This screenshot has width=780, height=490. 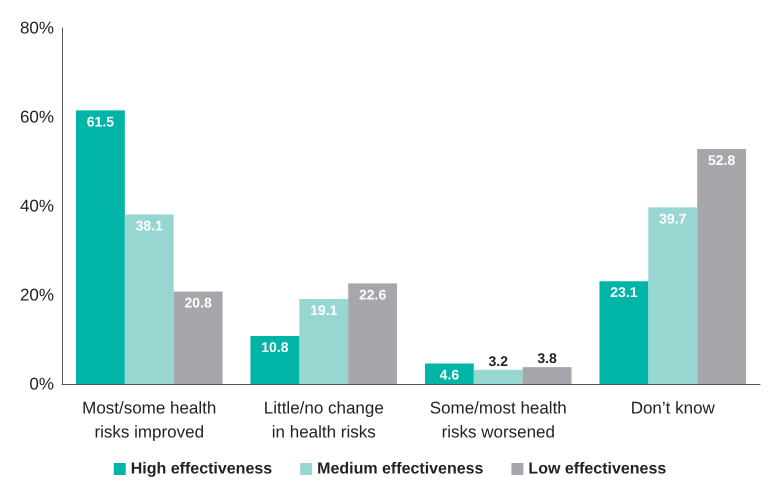 I want to click on legend-label: High effectiveness, so click(x=201, y=469).